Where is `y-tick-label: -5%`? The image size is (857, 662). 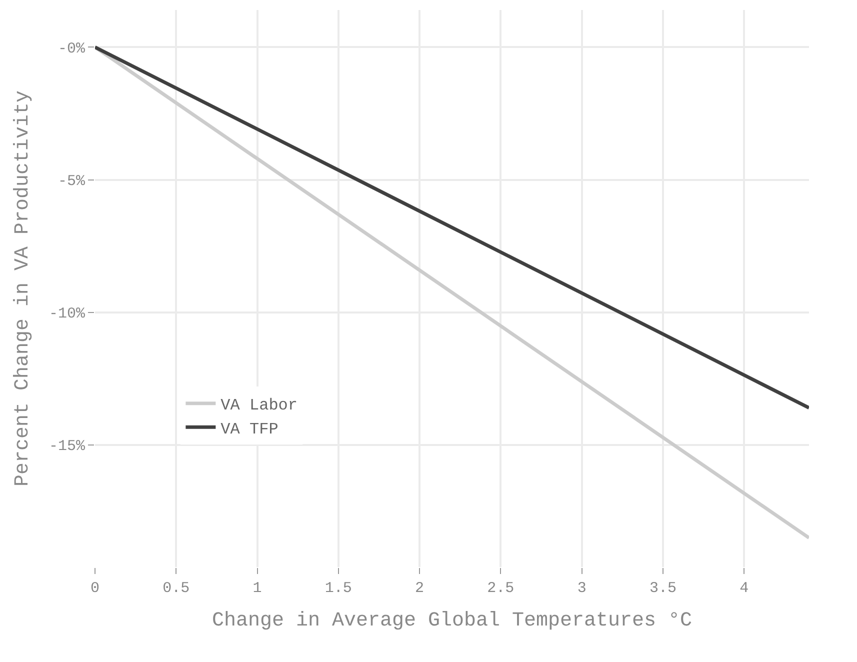
y-tick-label: -5% is located at coordinates (72, 181).